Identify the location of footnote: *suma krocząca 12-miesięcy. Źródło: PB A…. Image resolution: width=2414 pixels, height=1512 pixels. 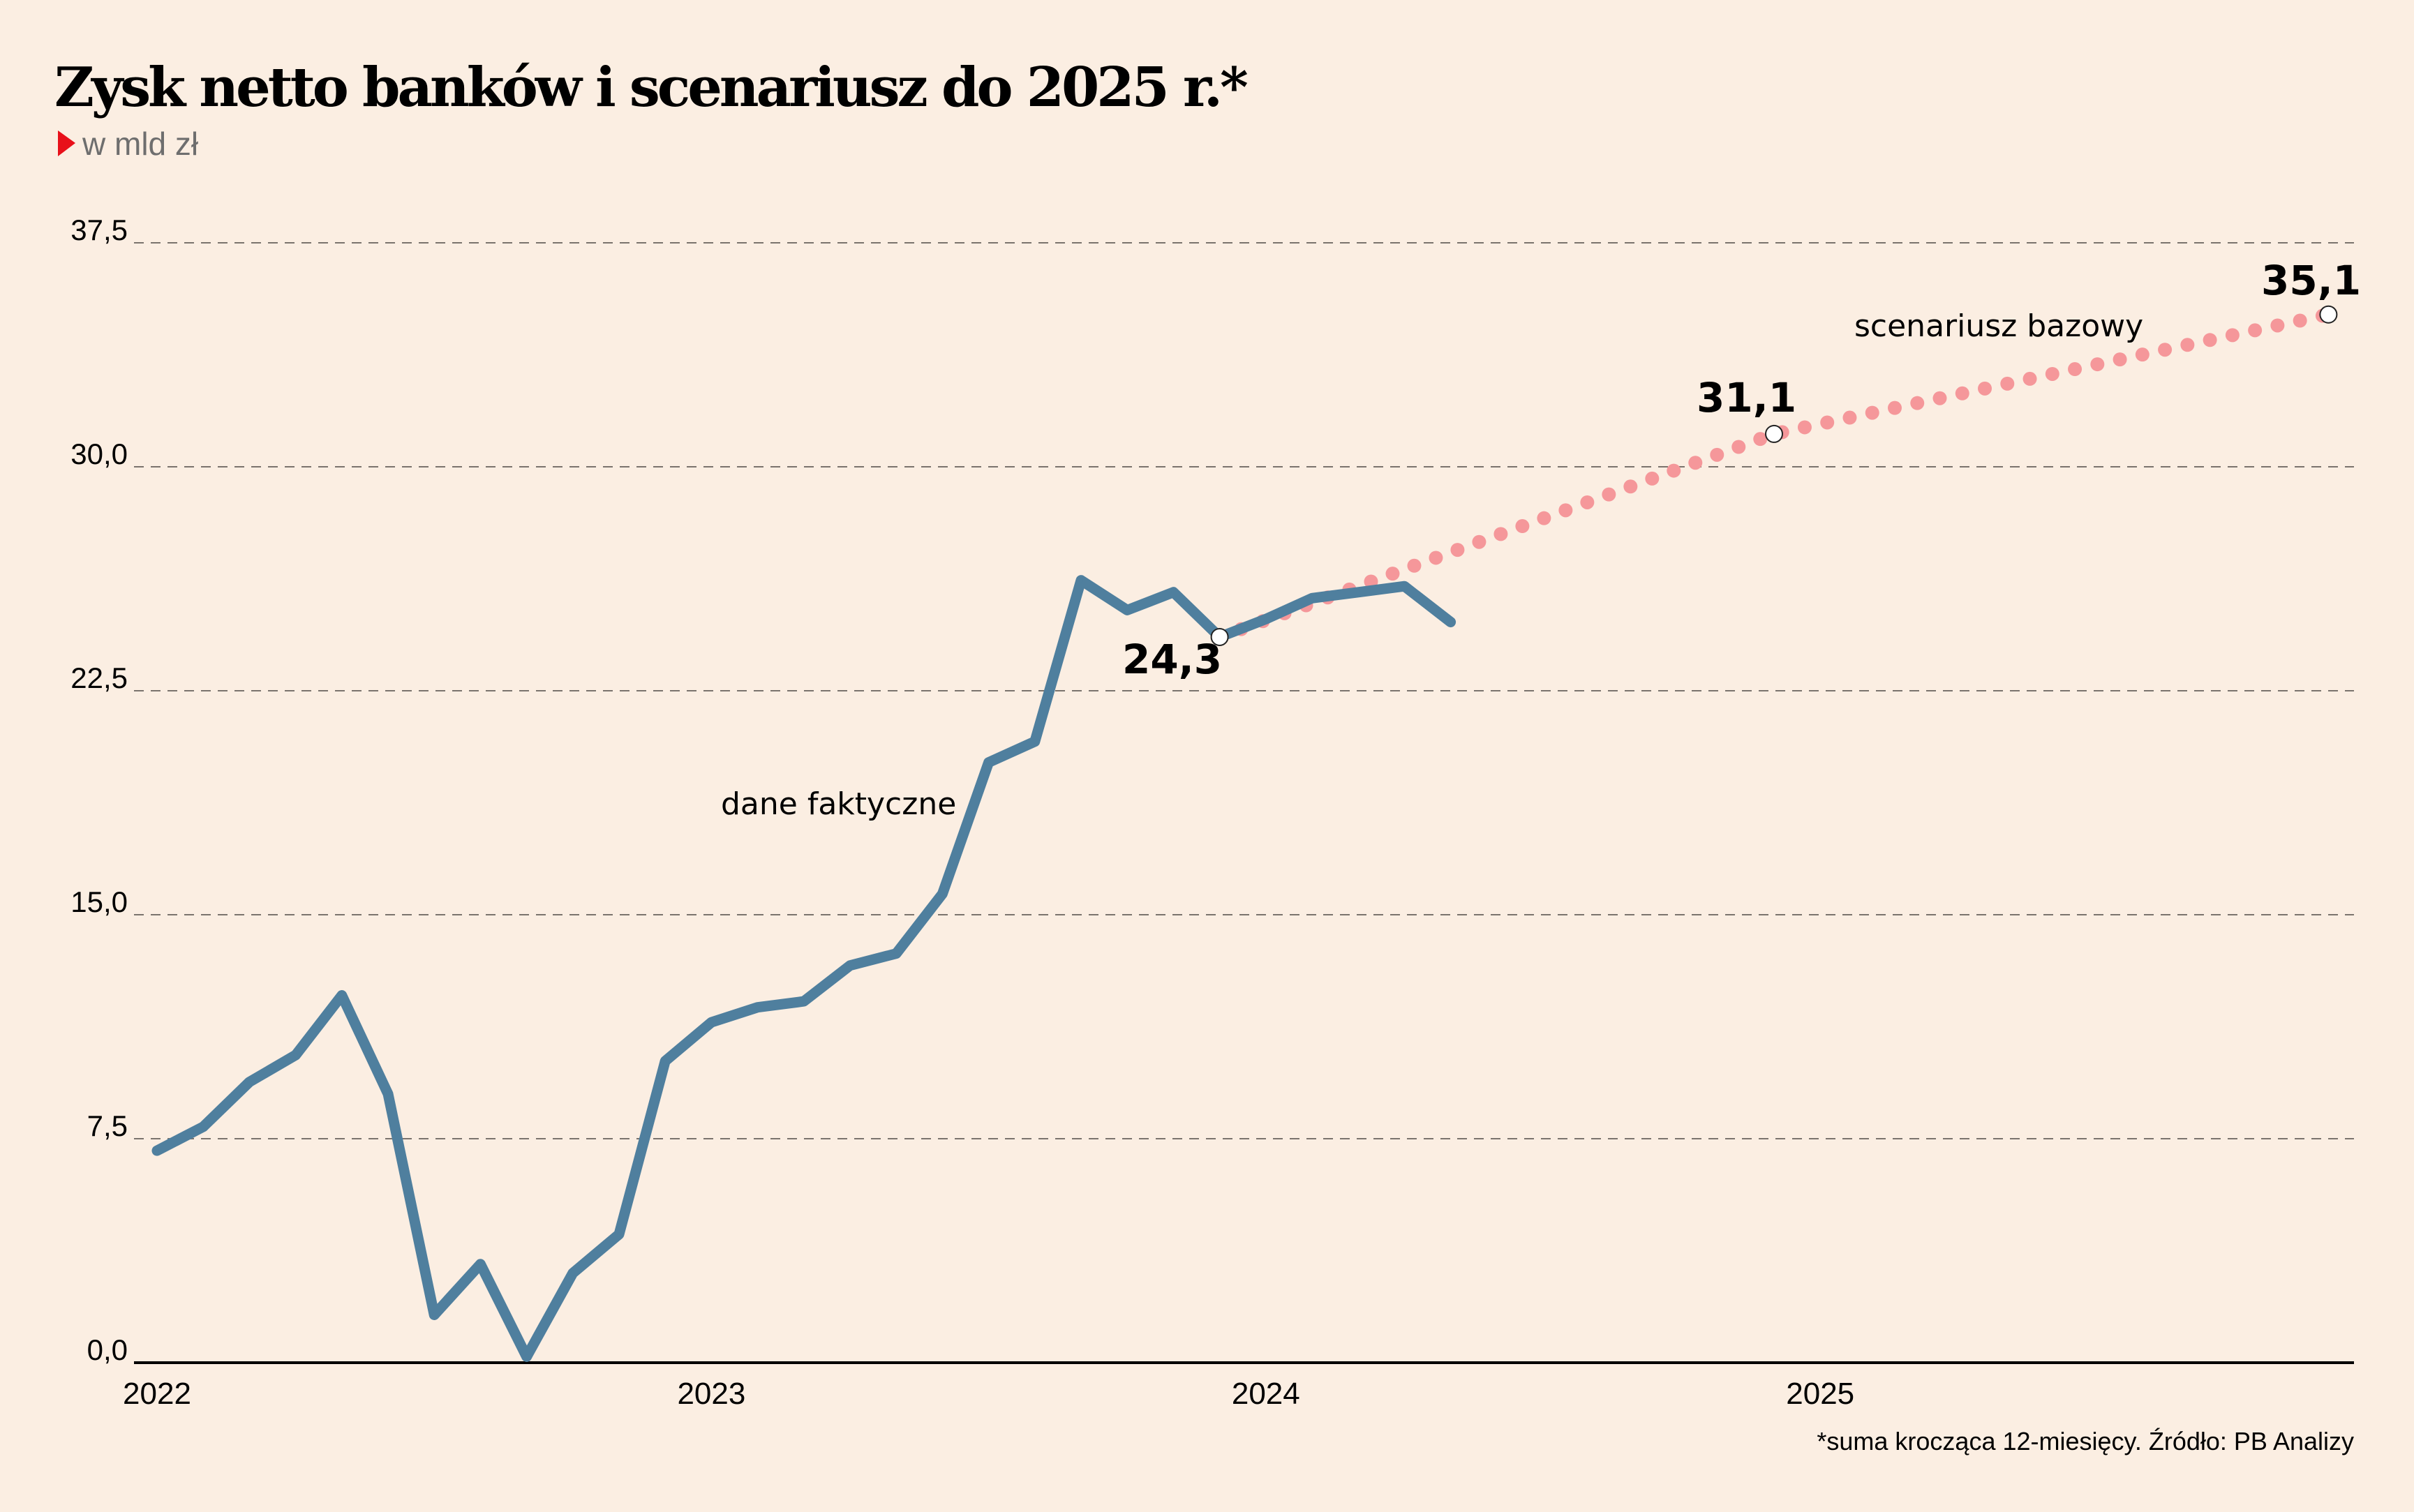
(2086, 1441).